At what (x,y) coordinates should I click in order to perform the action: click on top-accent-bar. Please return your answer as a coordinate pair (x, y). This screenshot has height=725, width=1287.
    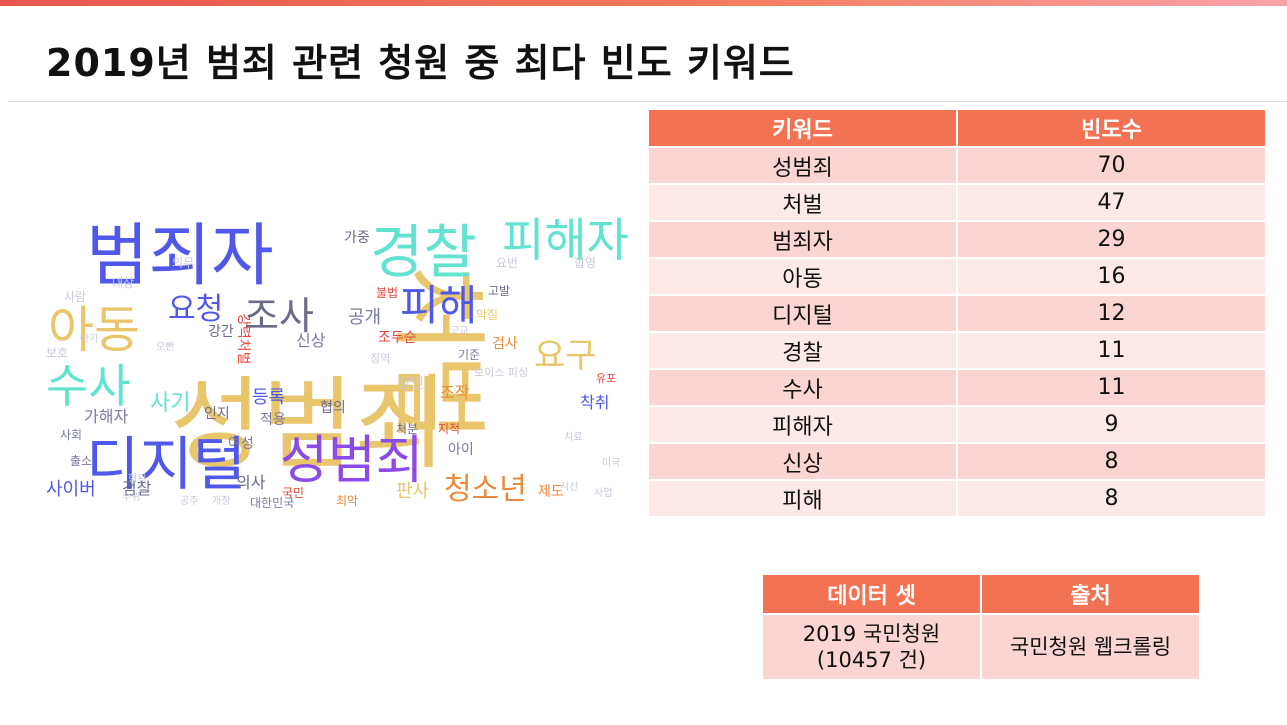
    Looking at the image, I should click on (643, 3).